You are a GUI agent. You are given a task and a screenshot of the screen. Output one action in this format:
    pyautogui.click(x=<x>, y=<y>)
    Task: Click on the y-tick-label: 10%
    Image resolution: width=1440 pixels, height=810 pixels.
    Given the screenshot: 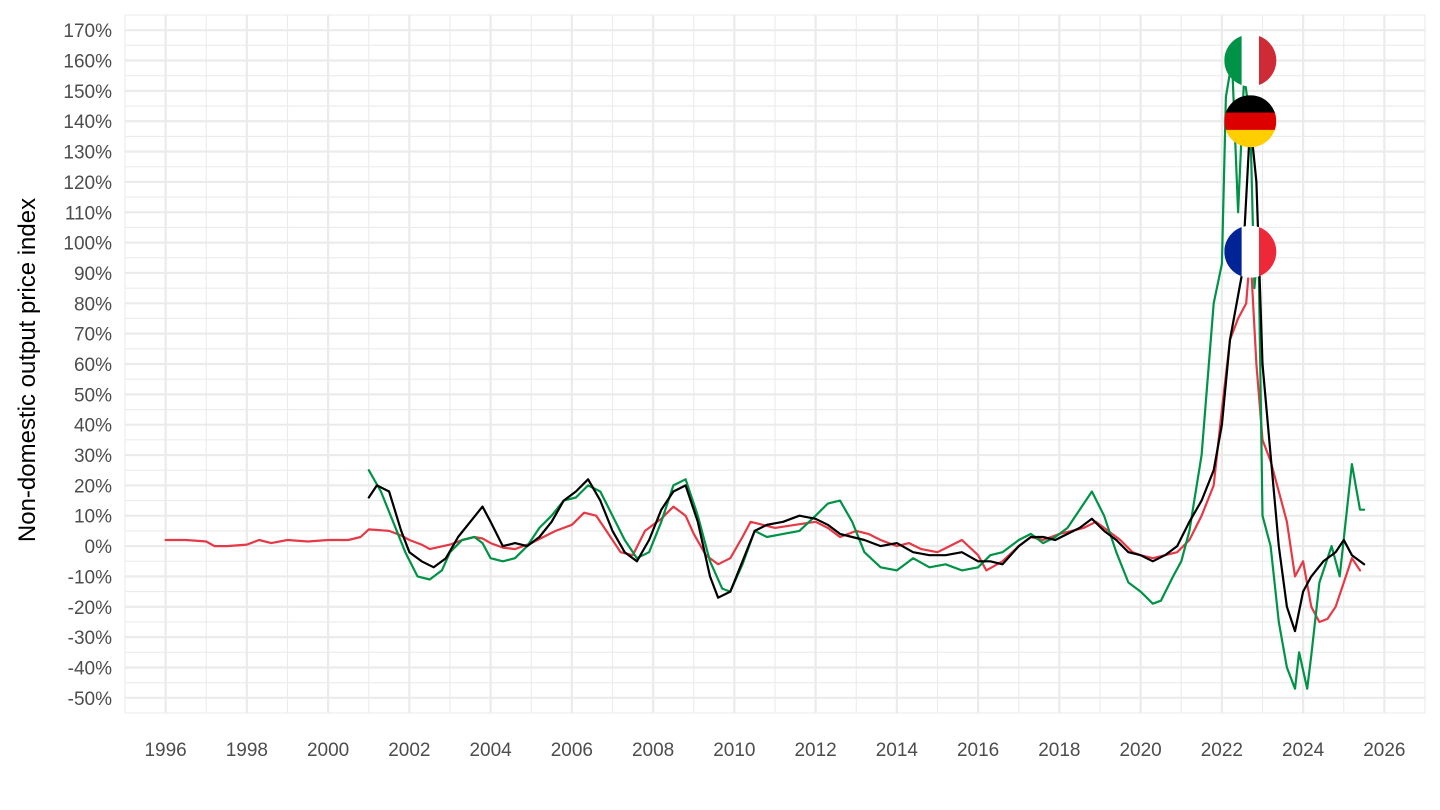 What is the action you would take?
    pyautogui.click(x=93, y=517)
    